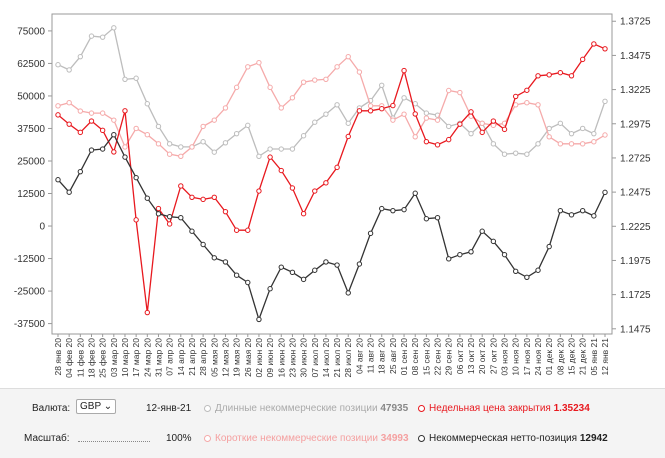 This screenshot has height=458, width=665. Describe the element at coordinates (583, 356) in the screenshot. I see `x-tick-label: 21 дек 20` at that location.